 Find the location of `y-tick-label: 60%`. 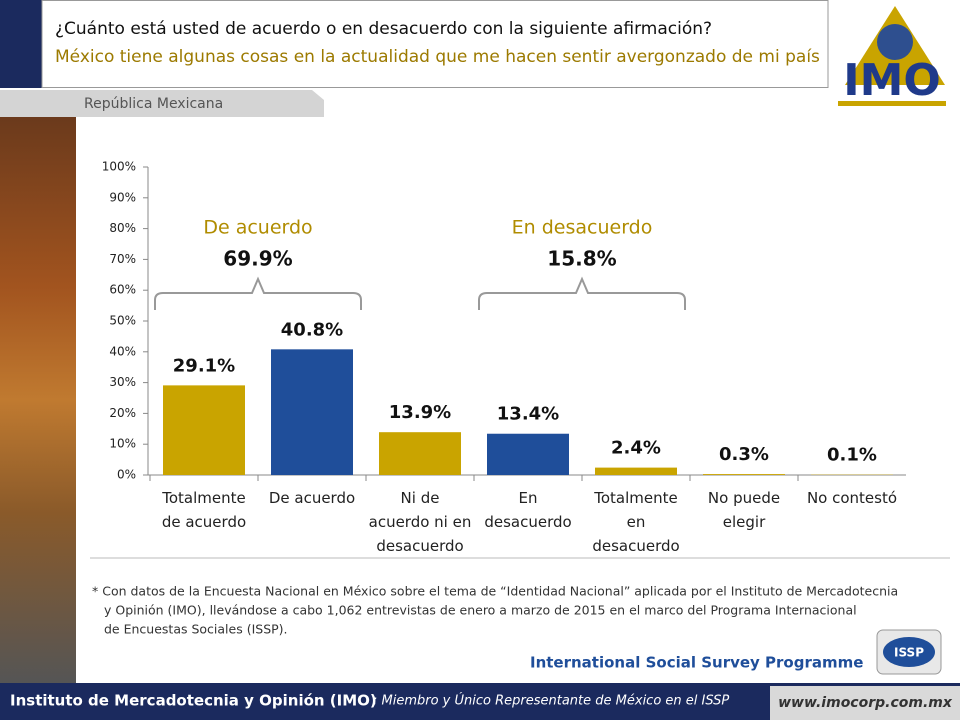

y-tick-label: 60% is located at coordinates (122, 290).